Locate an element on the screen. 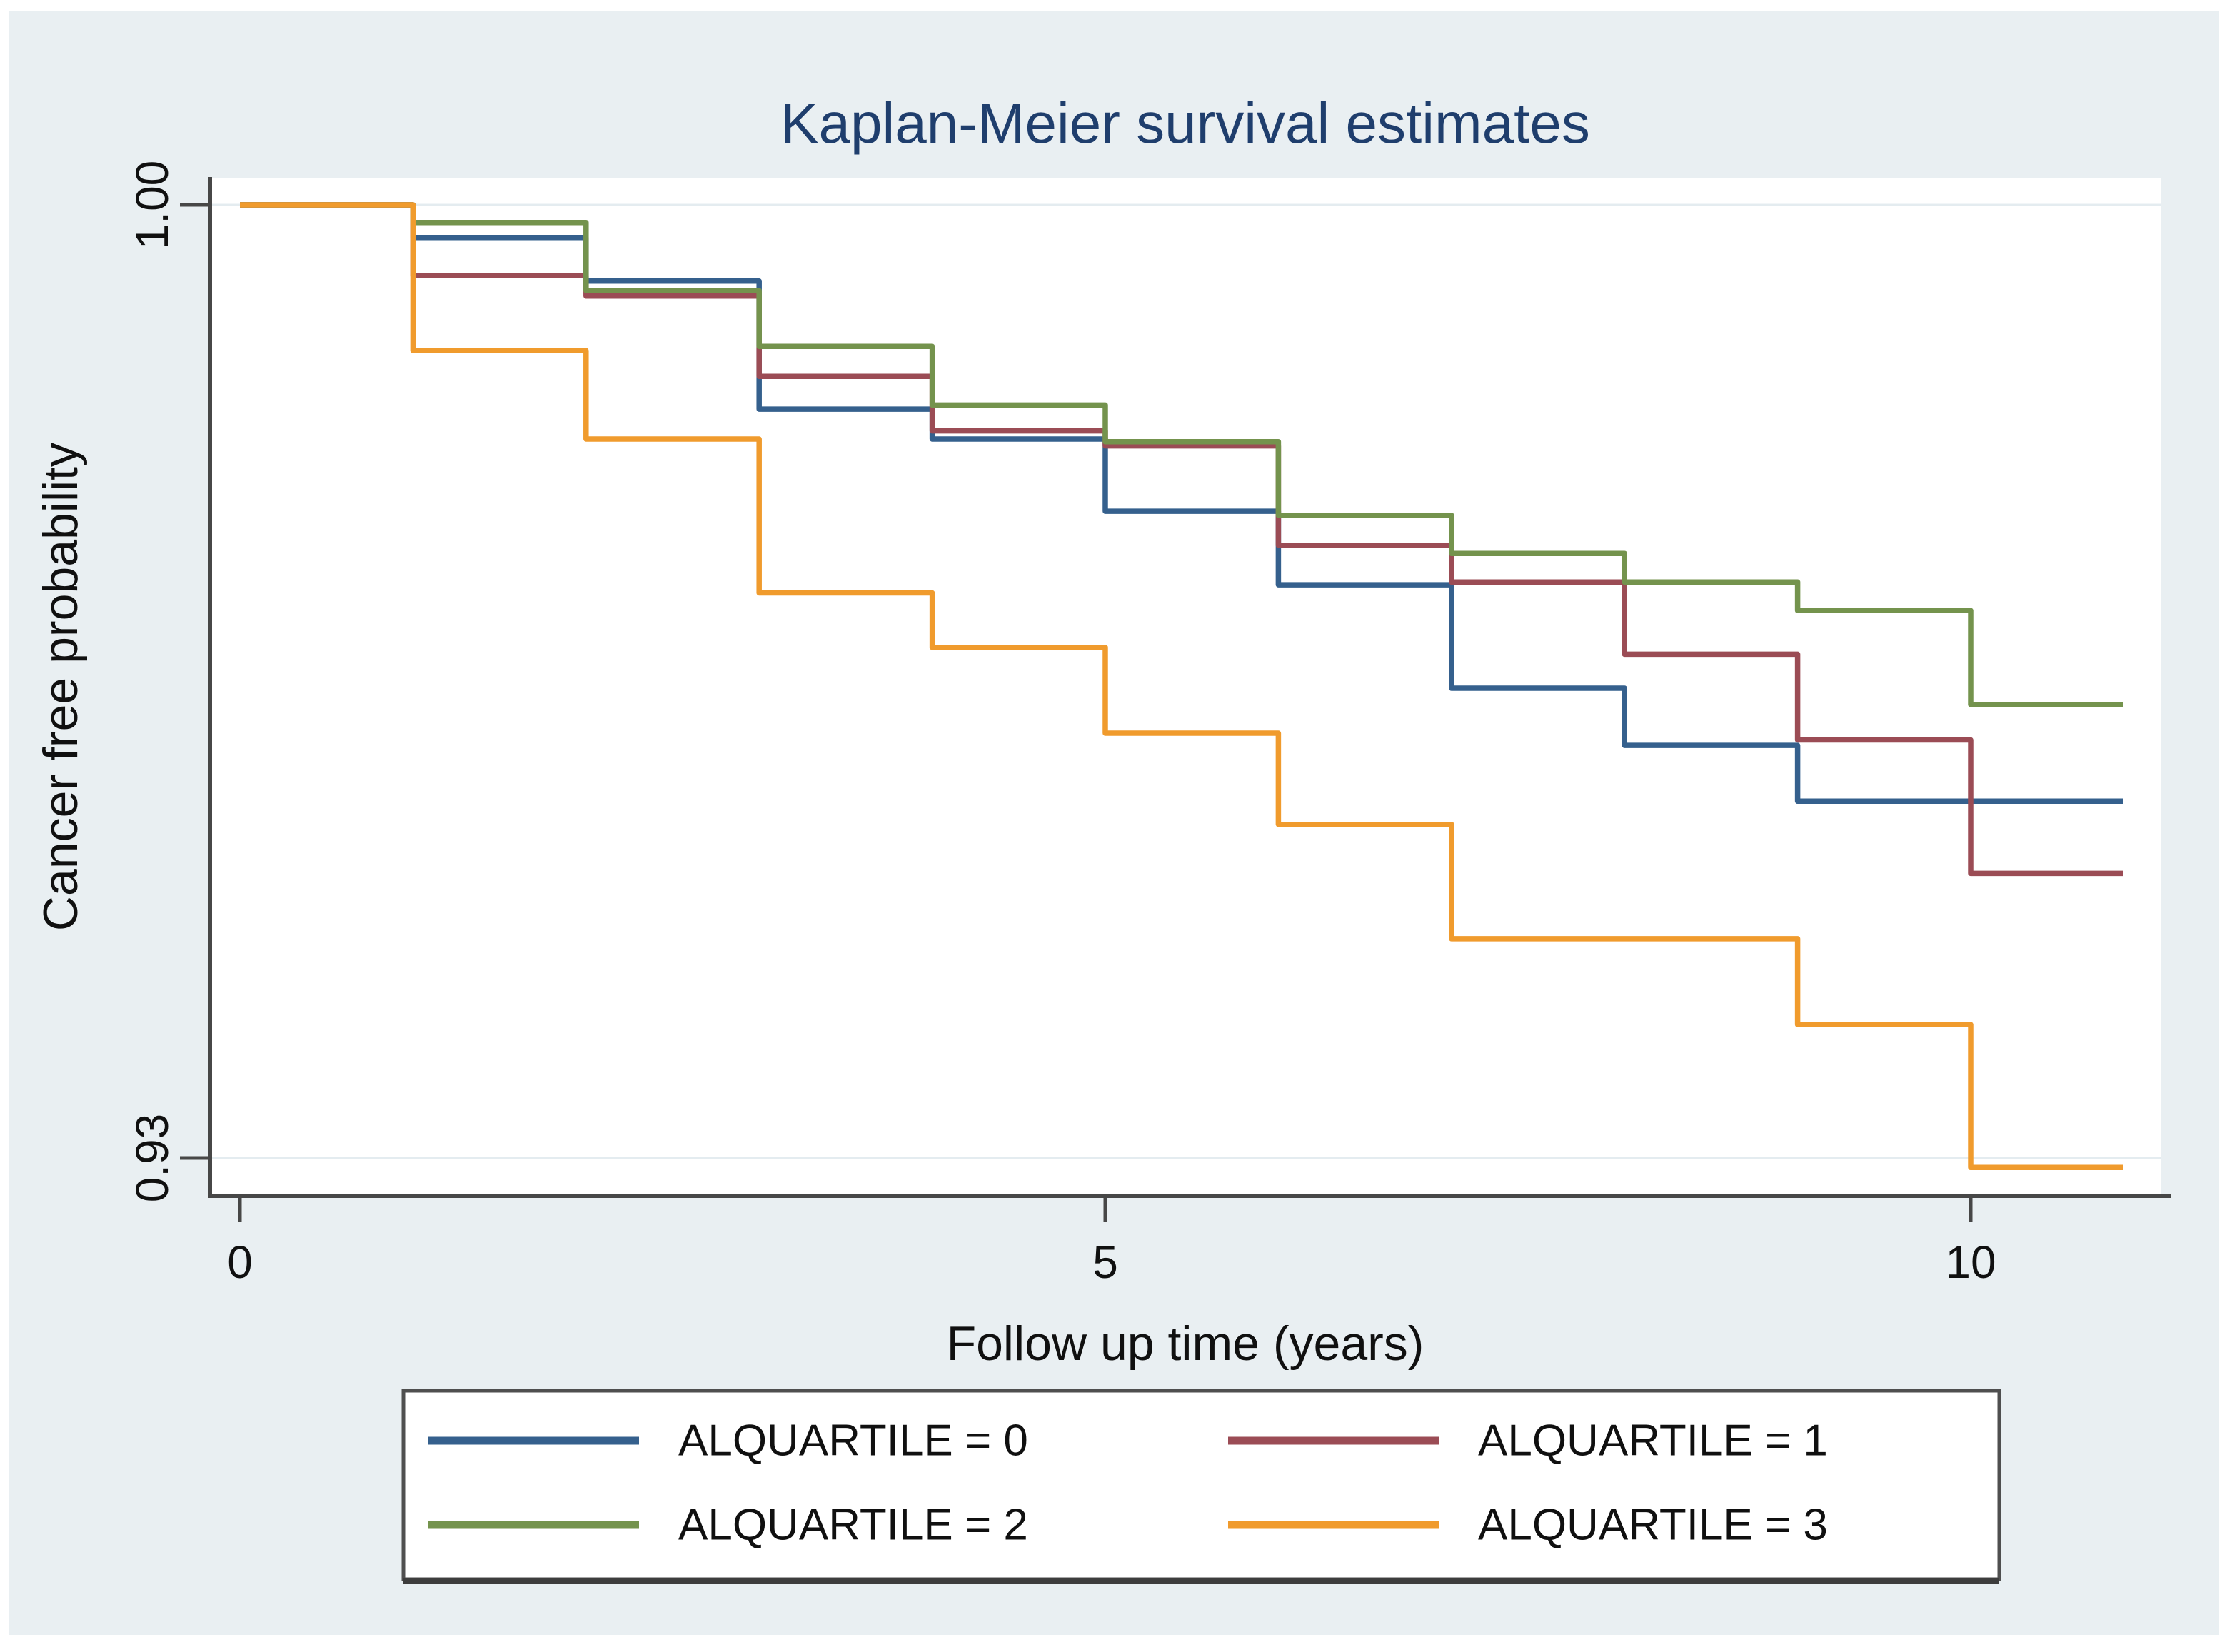  legend-label-alquartile-2: ALQUARTILE = 2 is located at coordinates (853, 1526).